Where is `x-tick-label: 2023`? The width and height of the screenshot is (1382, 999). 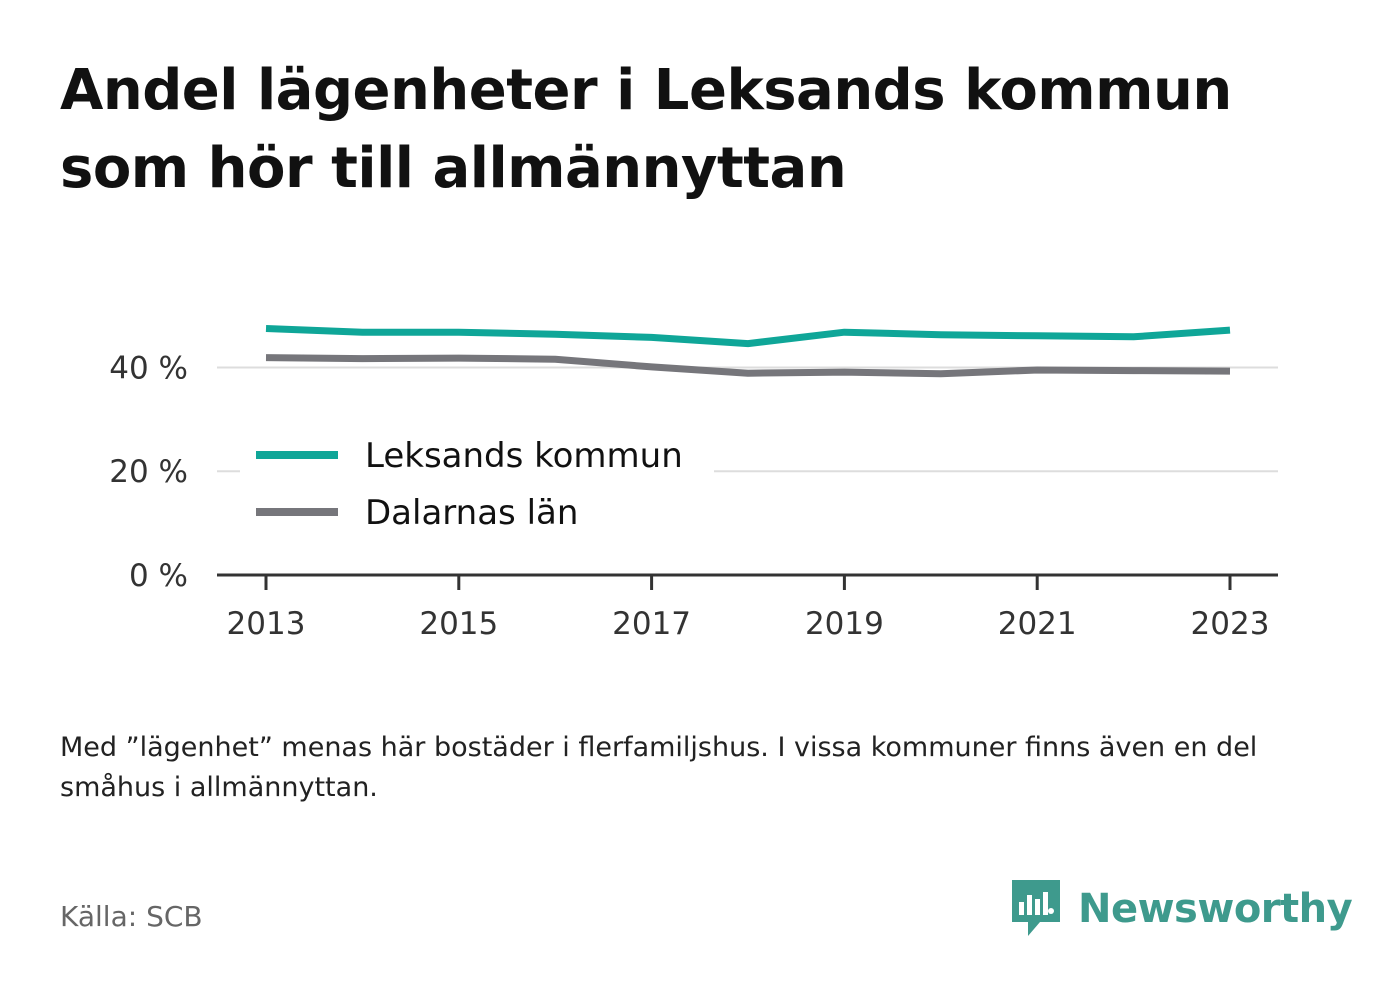 x-tick-label: 2023 is located at coordinates (1230, 624).